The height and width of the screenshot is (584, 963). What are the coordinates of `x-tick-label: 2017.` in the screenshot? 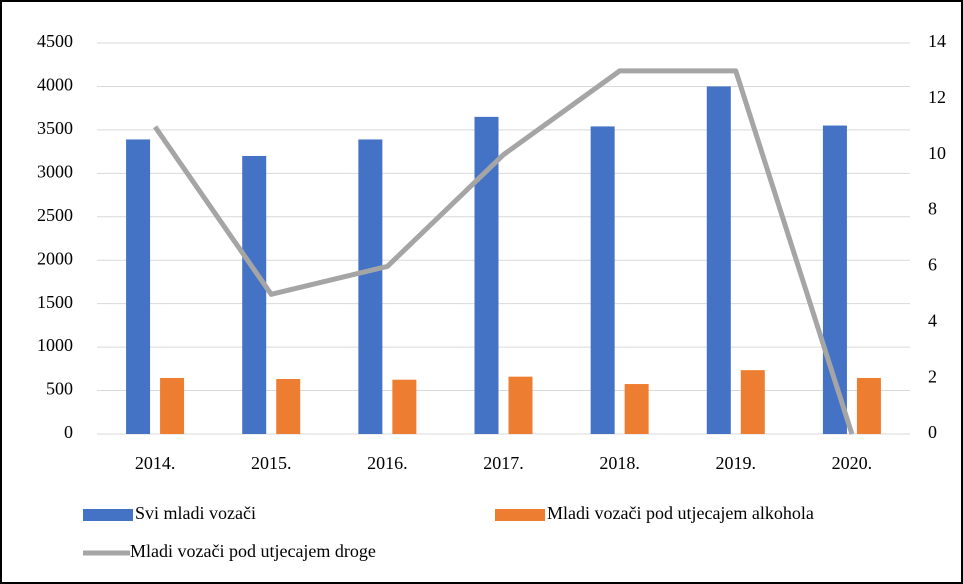 It's located at (503, 463).